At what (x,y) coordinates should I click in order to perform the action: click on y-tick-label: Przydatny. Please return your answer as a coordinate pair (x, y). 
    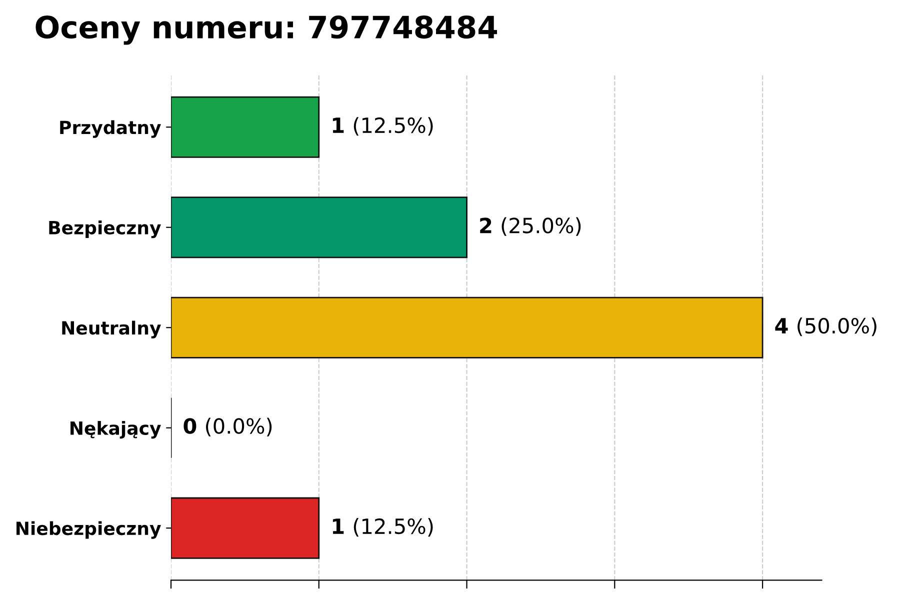
    Looking at the image, I should click on (110, 129).